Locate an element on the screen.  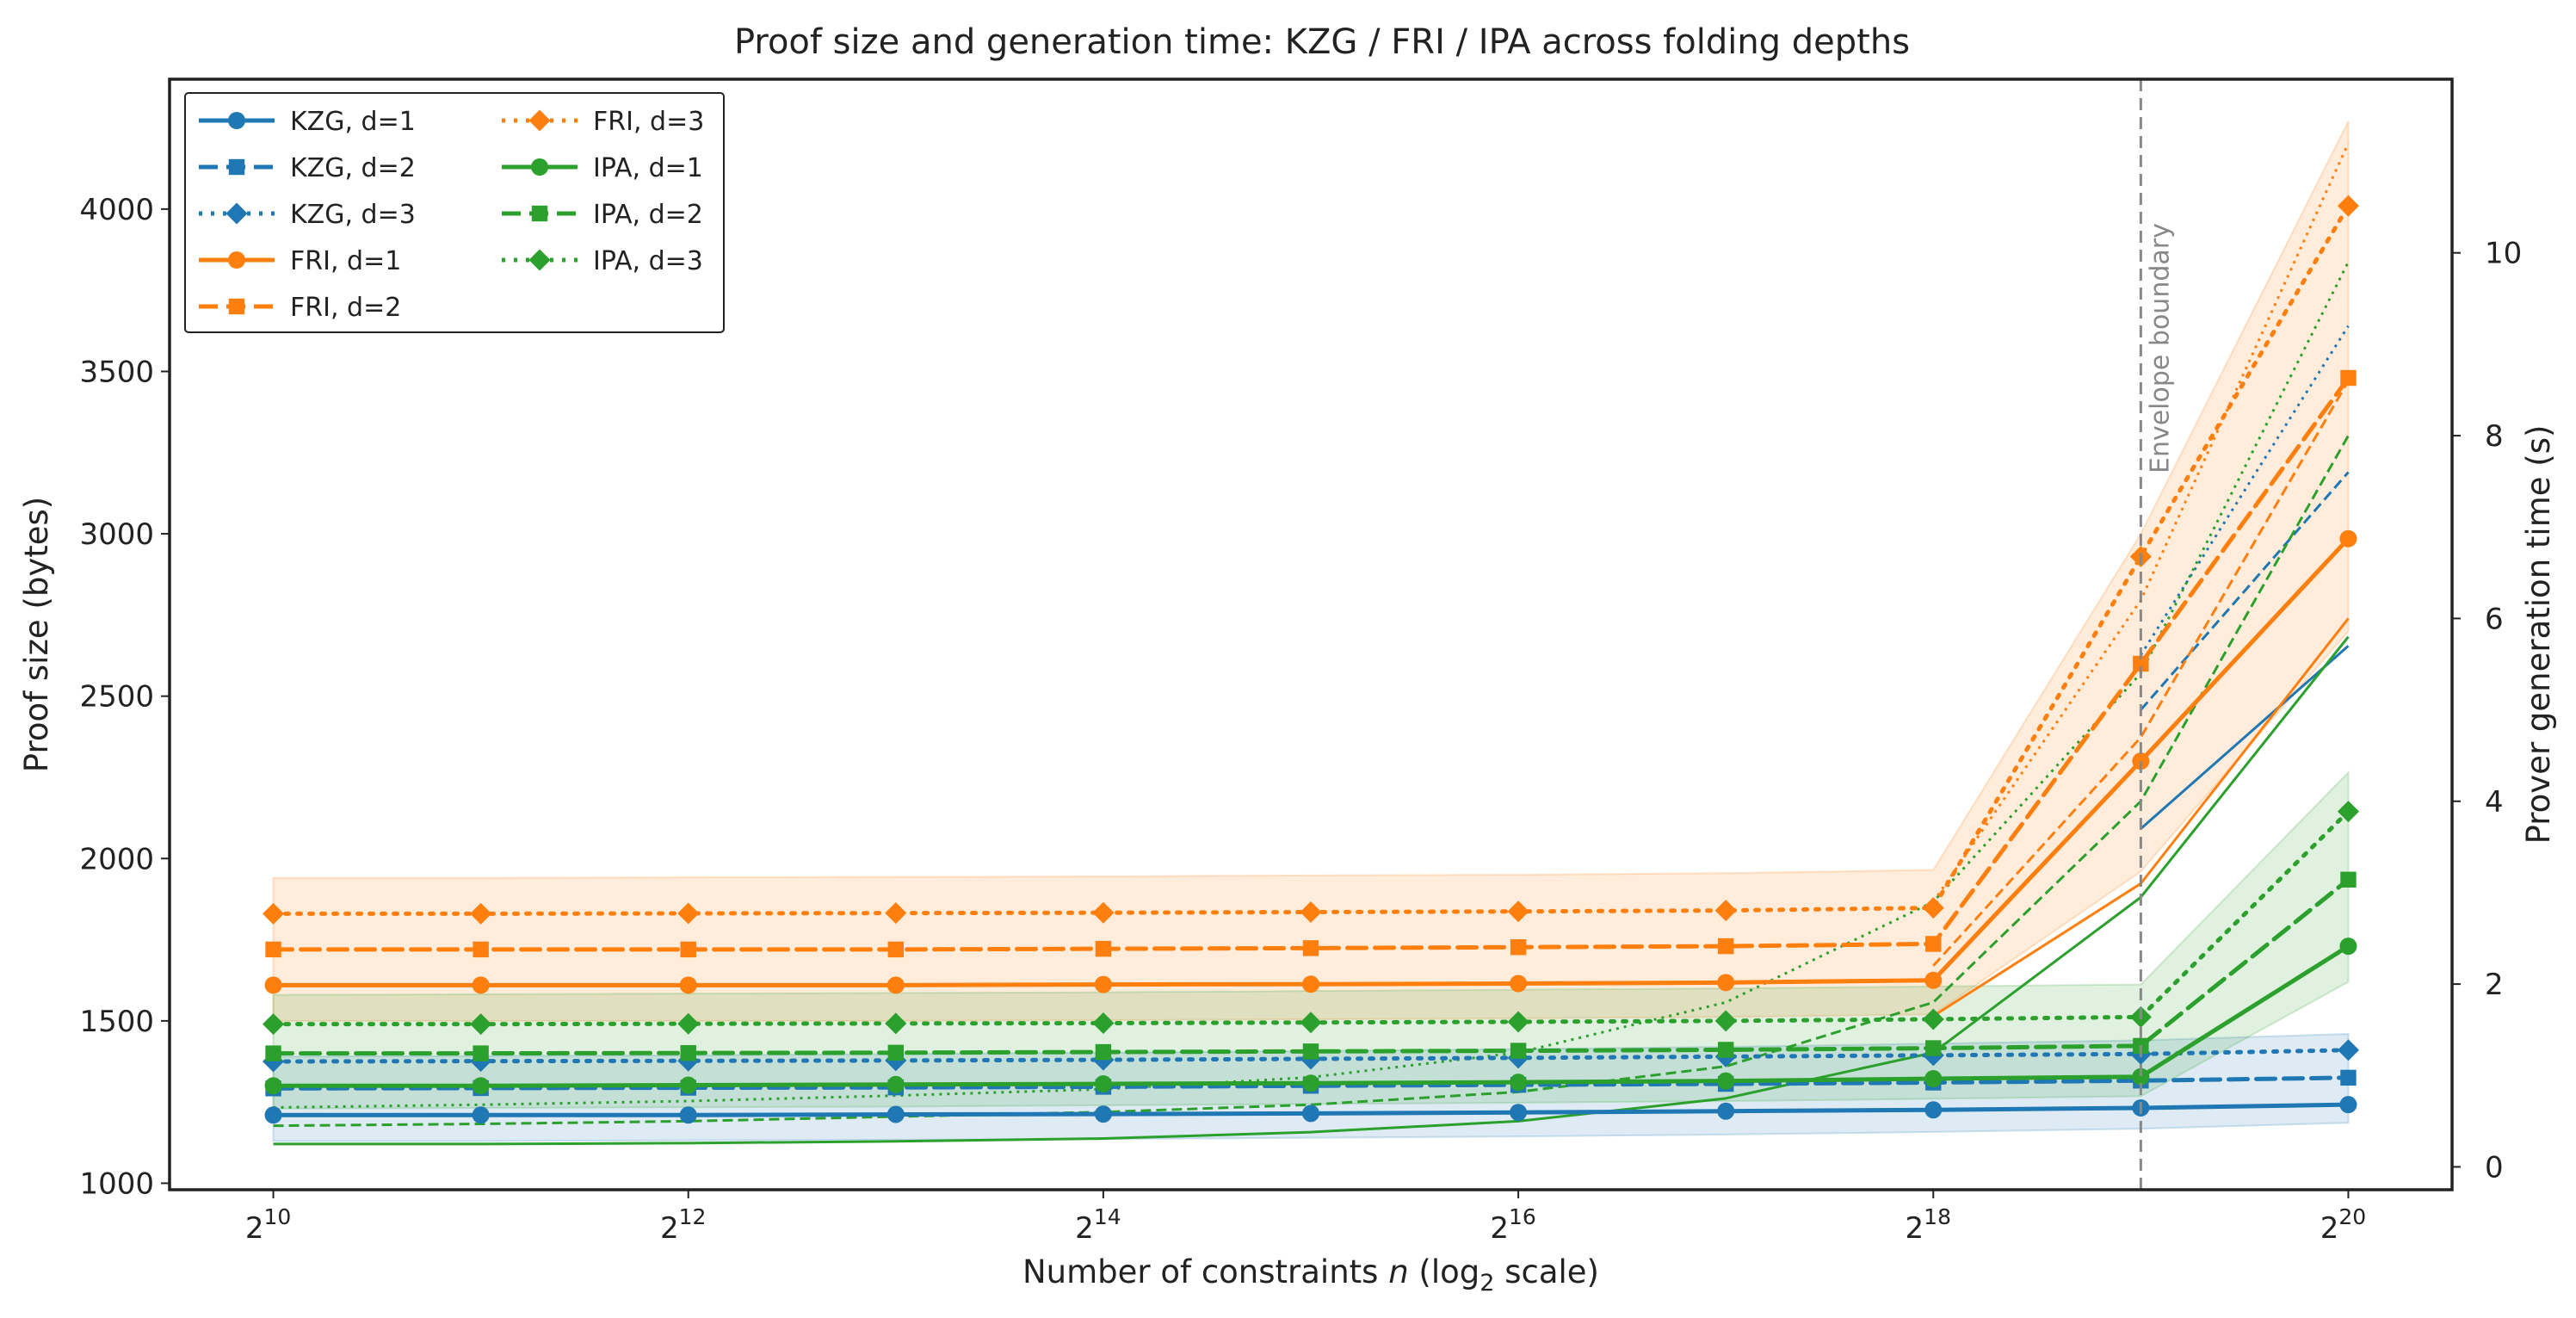
y-tick-label: 1500 is located at coordinates (116, 1022).